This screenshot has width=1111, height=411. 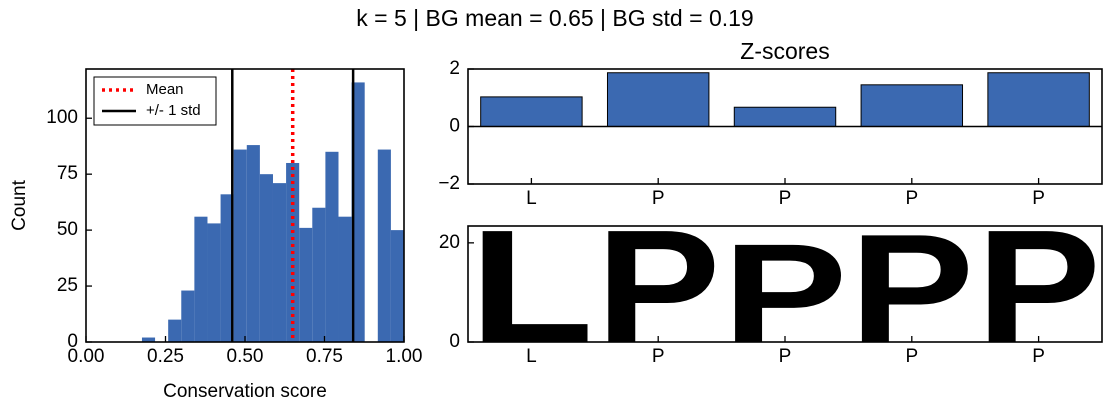 What do you see at coordinates (531, 287) in the screenshot?
I see `logo-letter: L` at bounding box center [531, 287].